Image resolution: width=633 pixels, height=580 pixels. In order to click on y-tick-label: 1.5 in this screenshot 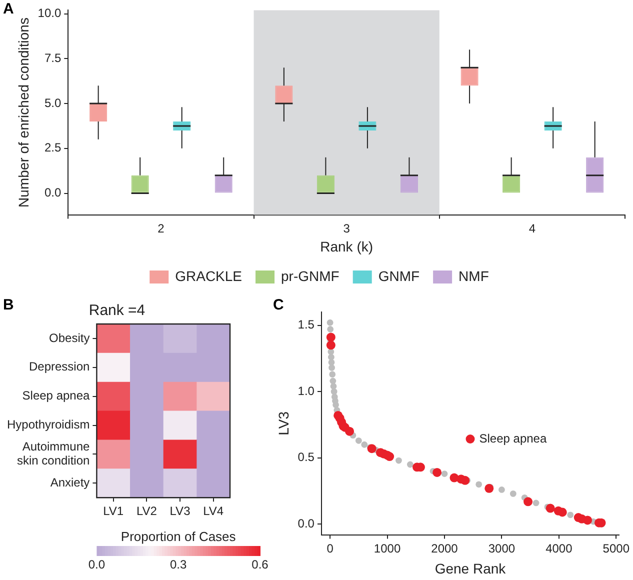, I will do `click(306, 325)`.